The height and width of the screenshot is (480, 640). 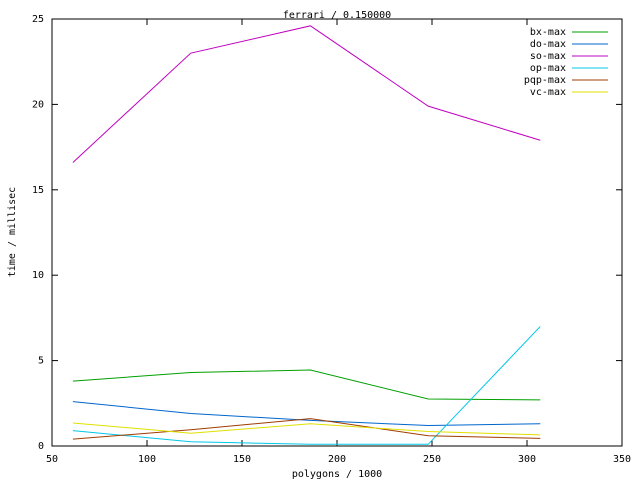 What do you see at coordinates (38, 104) in the screenshot?
I see `y-tick-label: 20` at bounding box center [38, 104].